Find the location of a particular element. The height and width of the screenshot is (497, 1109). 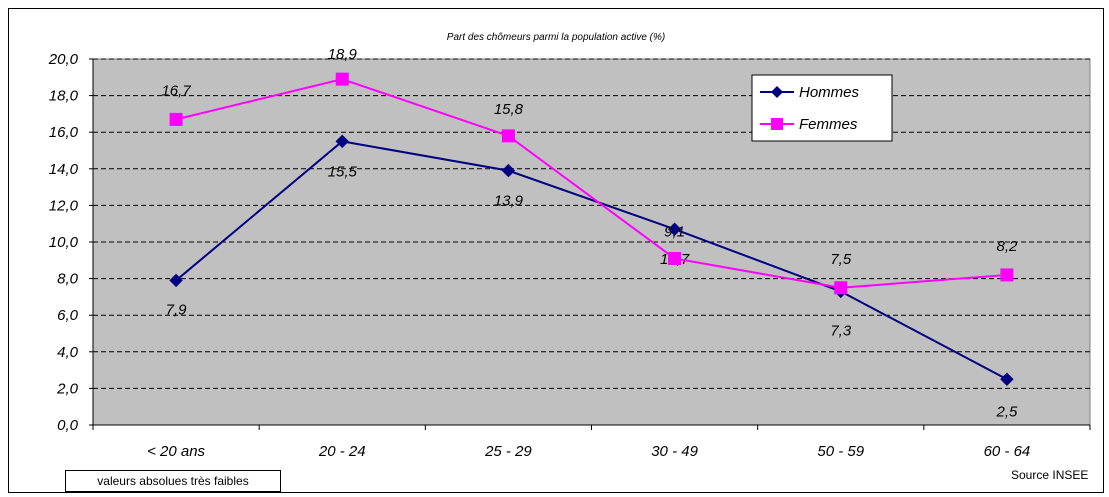

y-tick-label: 20,0 is located at coordinates (63, 59).